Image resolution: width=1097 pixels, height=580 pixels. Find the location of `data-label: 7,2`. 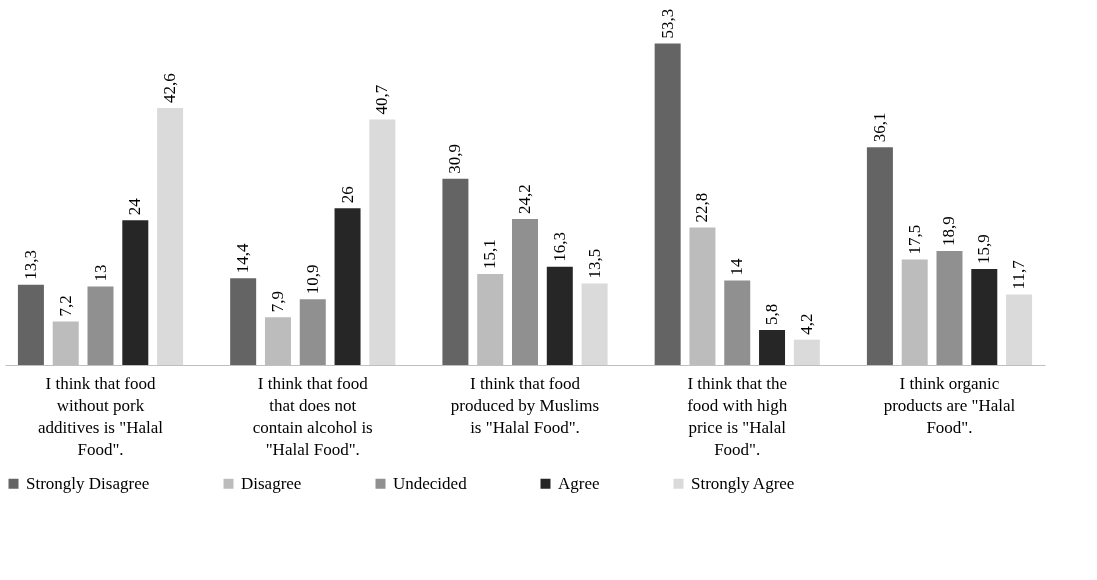

data-label: 7,2 is located at coordinates (65, 306).